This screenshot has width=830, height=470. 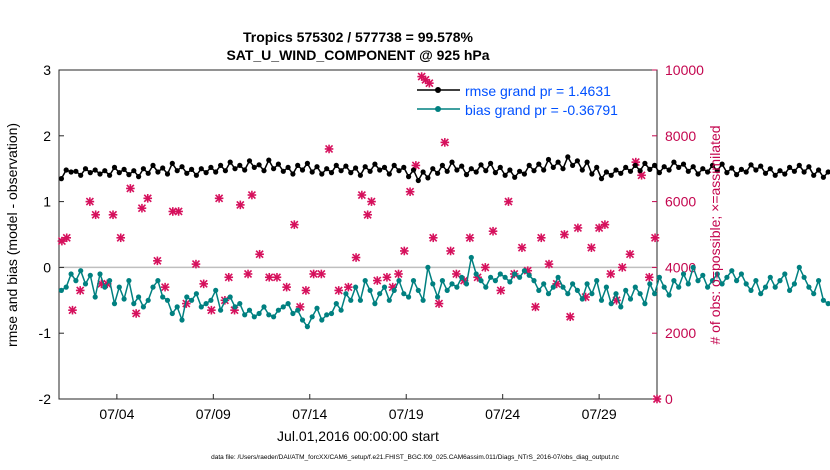 I want to click on left-tick-label: 2, so click(x=47, y=136).